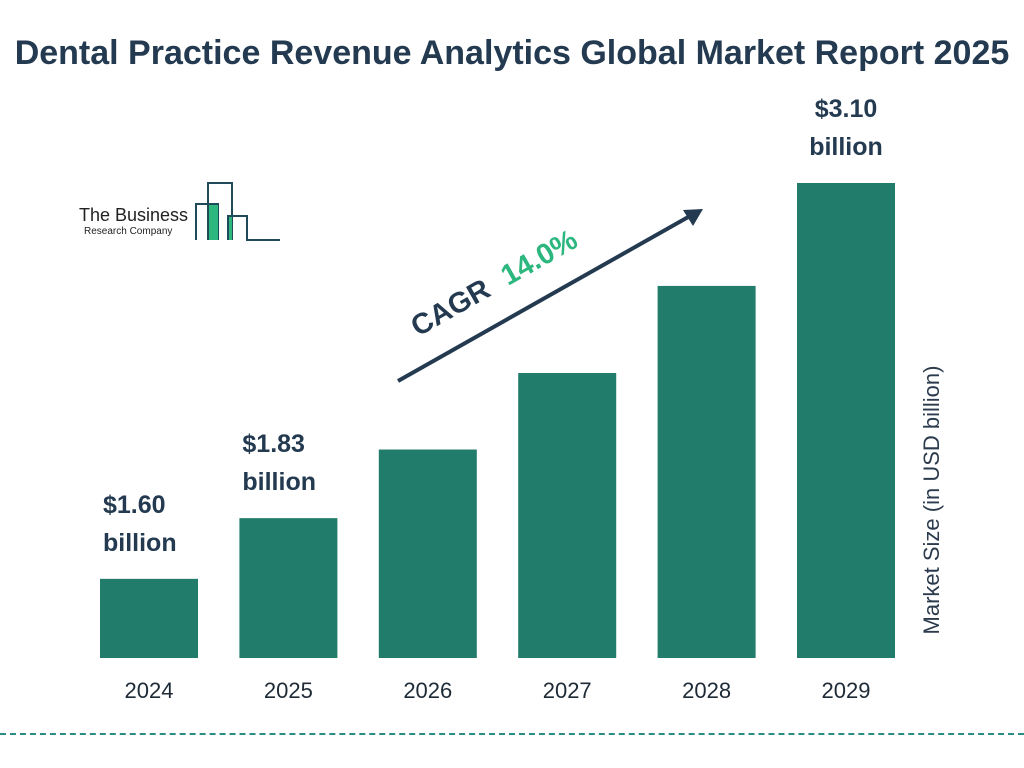 This screenshot has width=1024, height=768. Describe the element at coordinates (706, 471) in the screenshot. I see `bar-2028` at that location.